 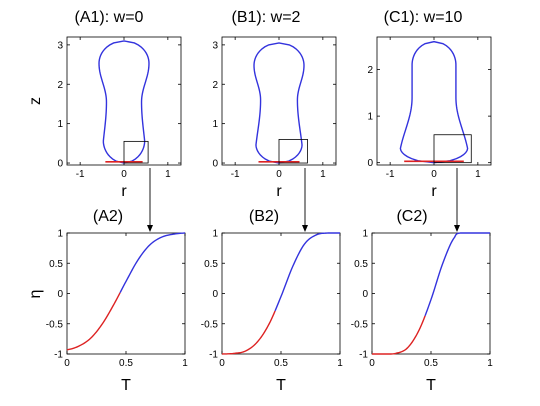 I want to click on x-tick-label-C1-0: -1, so click(x=390, y=174).